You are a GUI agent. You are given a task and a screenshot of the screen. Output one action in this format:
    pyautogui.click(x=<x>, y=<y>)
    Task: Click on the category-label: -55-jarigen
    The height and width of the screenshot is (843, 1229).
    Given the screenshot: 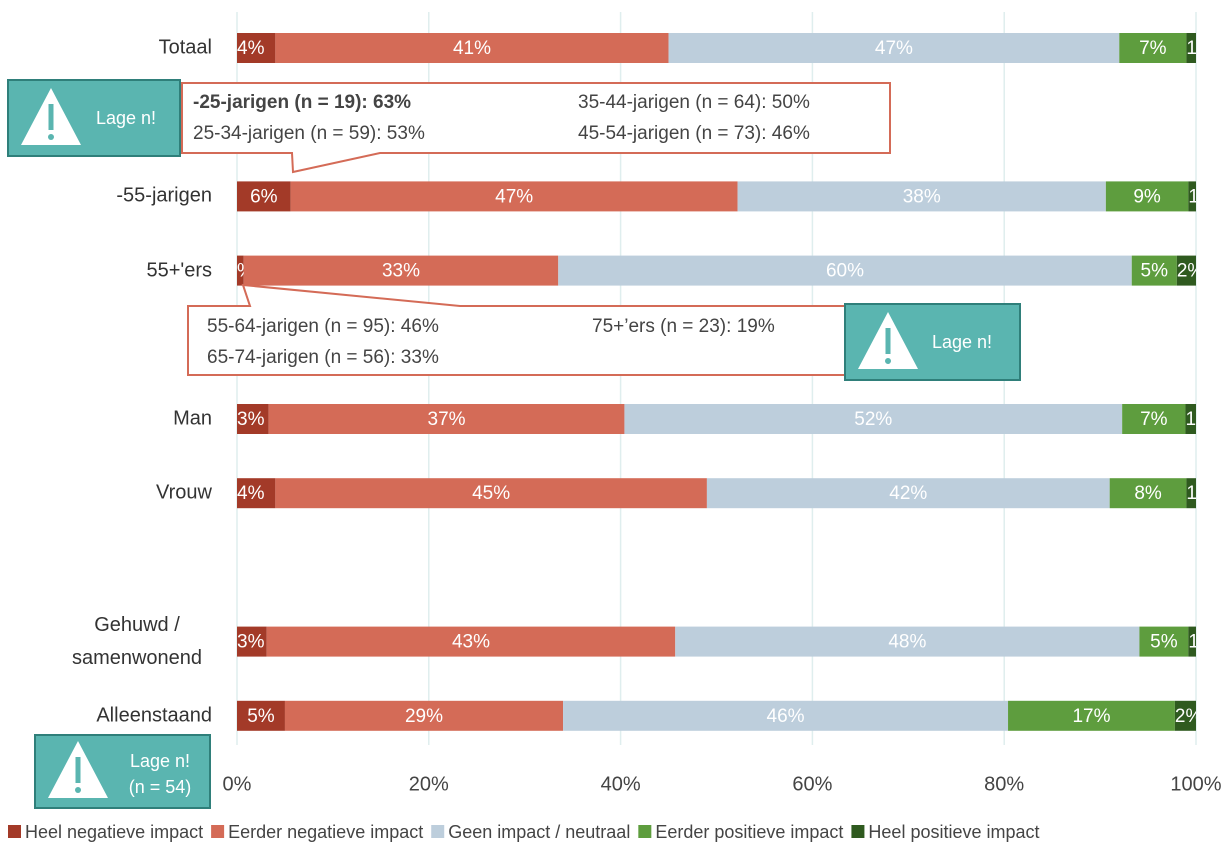 What is the action you would take?
    pyautogui.click(x=164, y=195)
    